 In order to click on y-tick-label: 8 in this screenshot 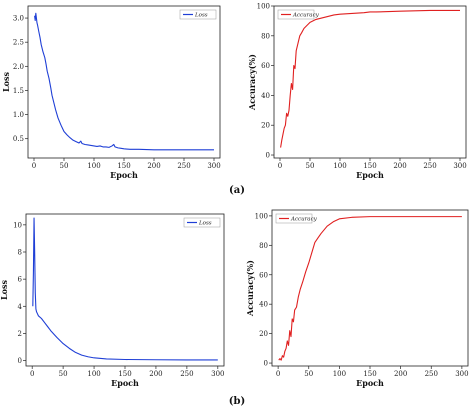, I will do `click(20, 253)`.